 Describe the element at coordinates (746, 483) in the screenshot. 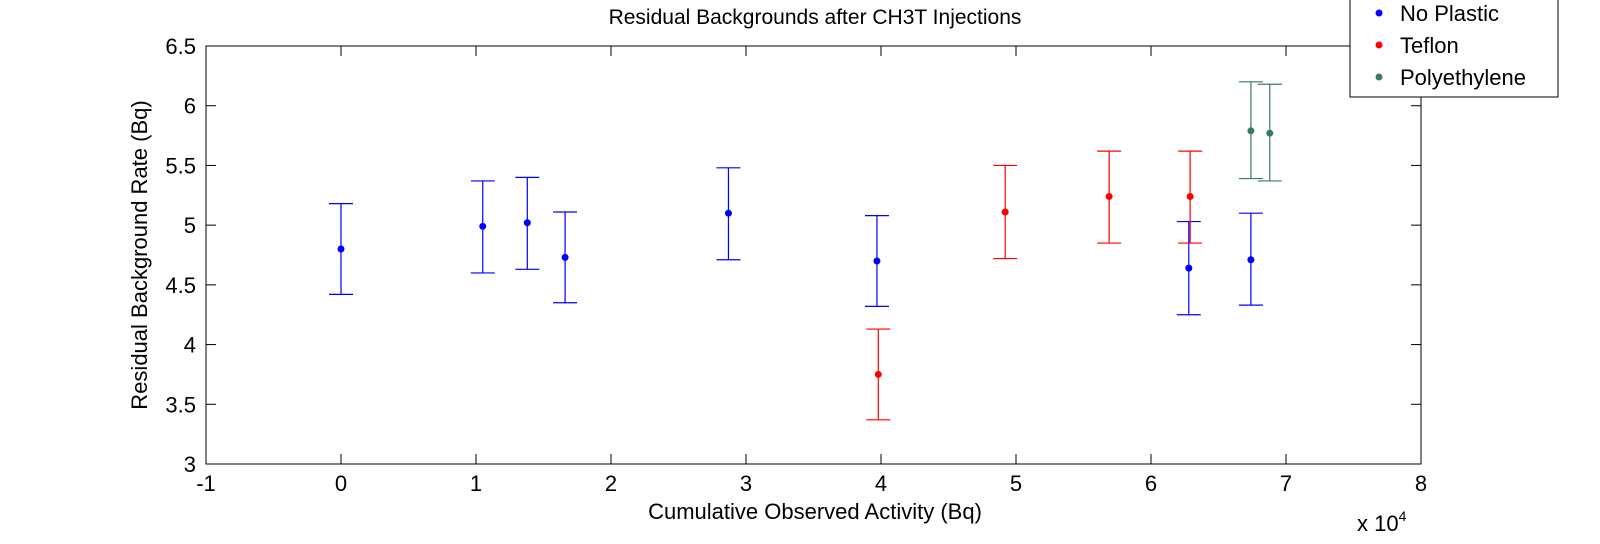

I see `x-tick-label: 3` at that location.